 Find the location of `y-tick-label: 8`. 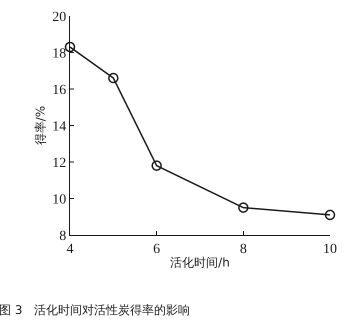

y-tick-label: 8 is located at coordinates (62, 236).